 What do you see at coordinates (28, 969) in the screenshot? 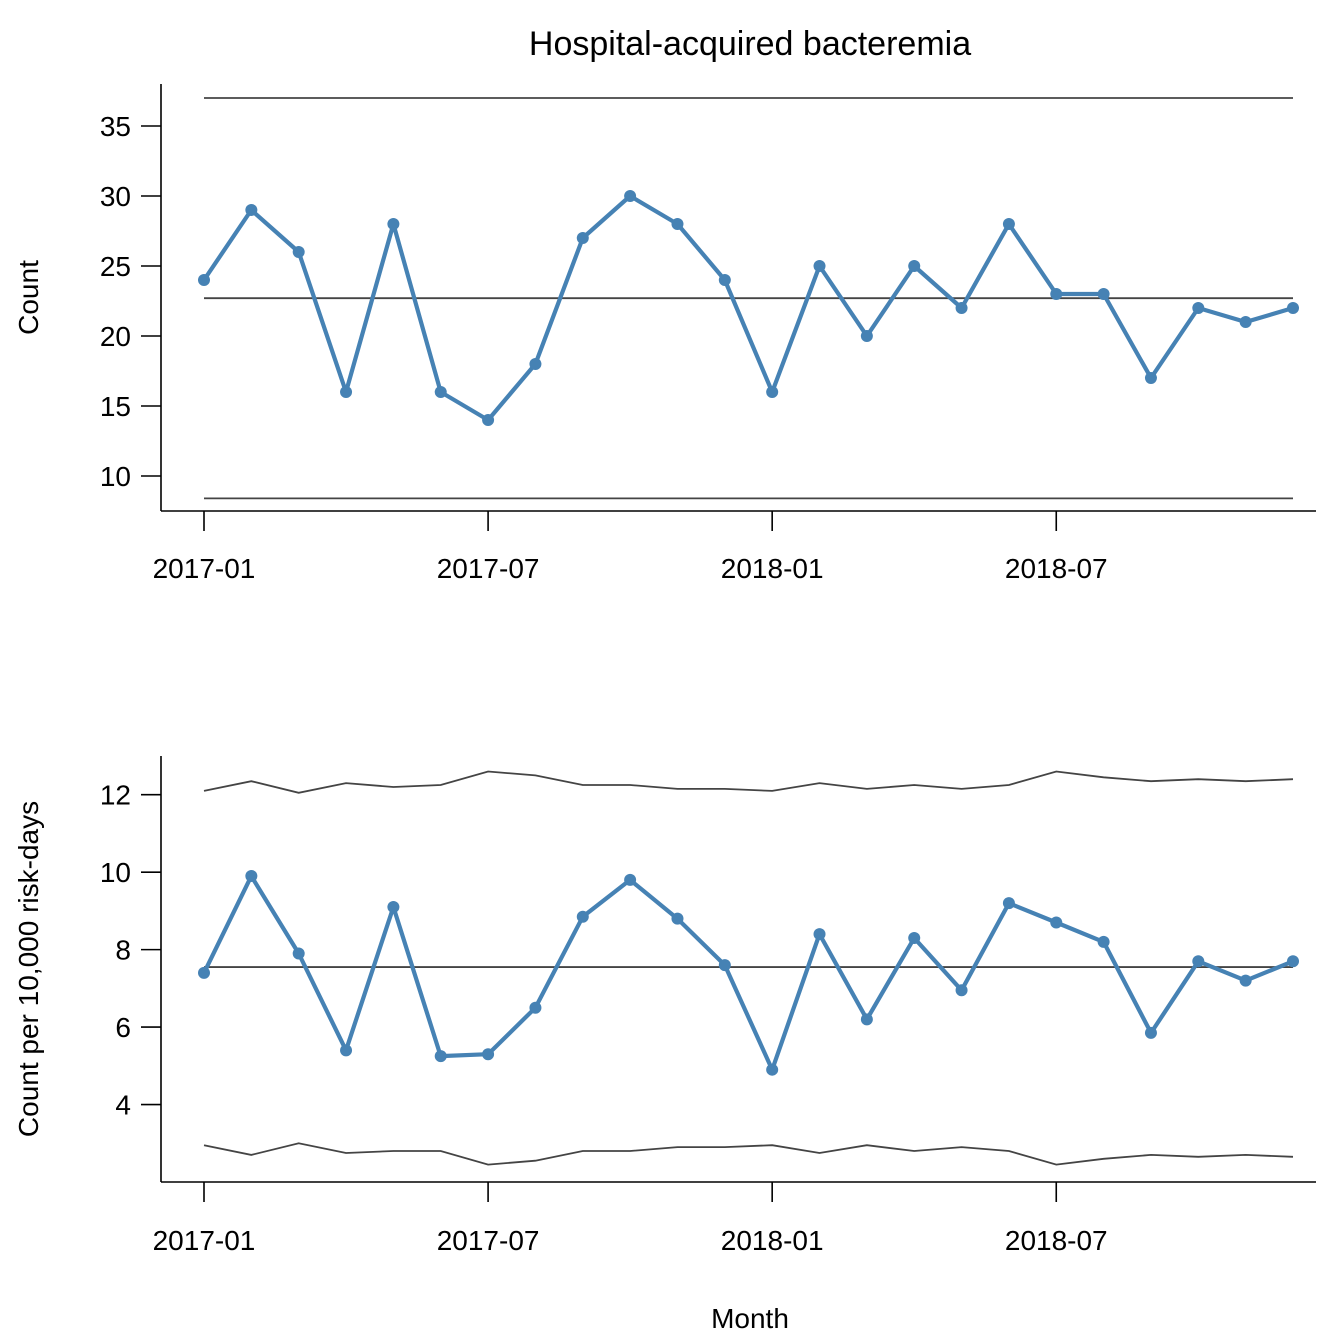
I see `y-axis-title: Count per 10,000 risk-days` at bounding box center [28, 969].